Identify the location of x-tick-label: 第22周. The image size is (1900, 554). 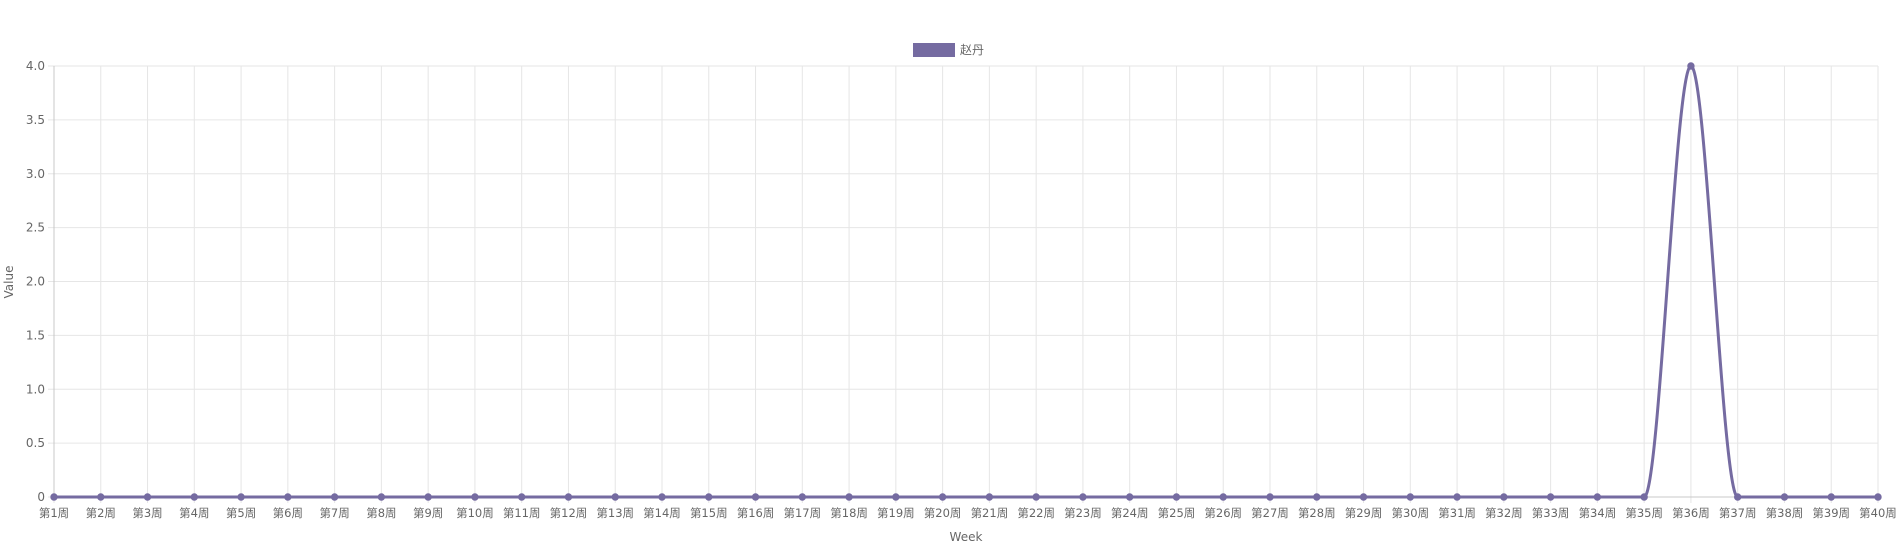
(1036, 513).